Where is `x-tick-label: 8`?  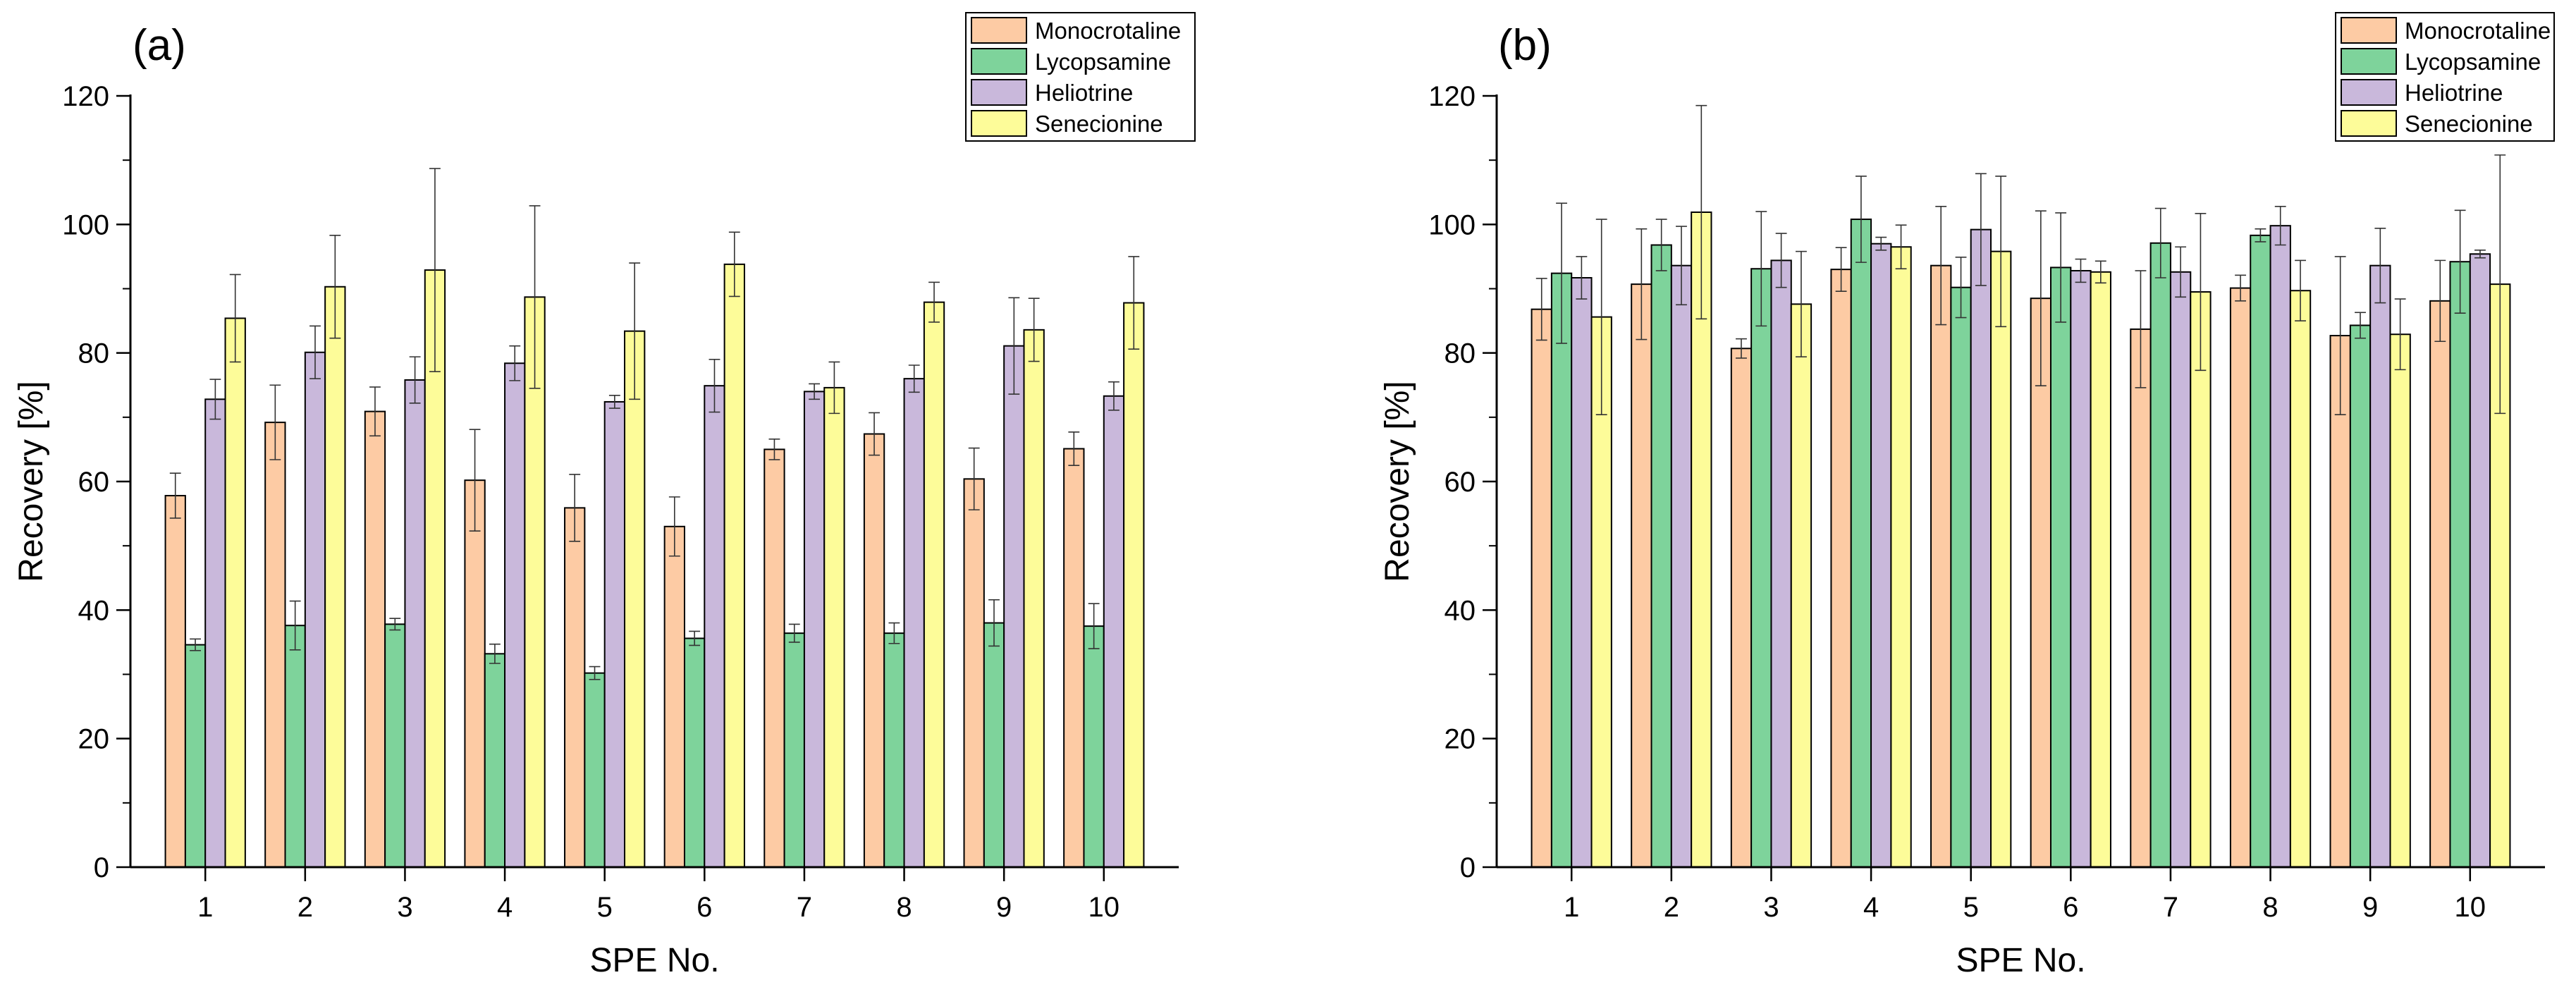
x-tick-label: 8 is located at coordinates (904, 907).